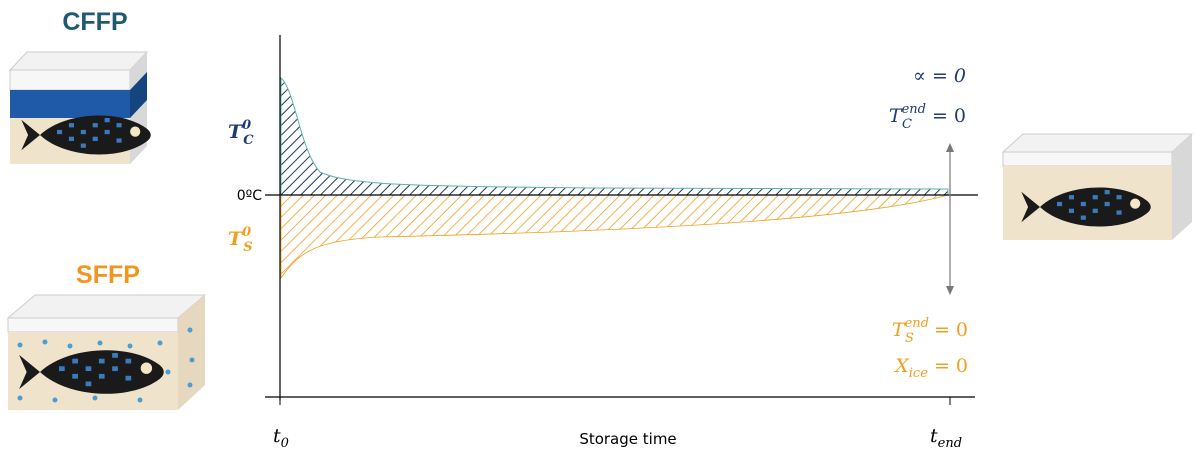 The image size is (1194, 451). What do you see at coordinates (614, 136) in the screenshot?
I see `cffp-area` at bounding box center [614, 136].